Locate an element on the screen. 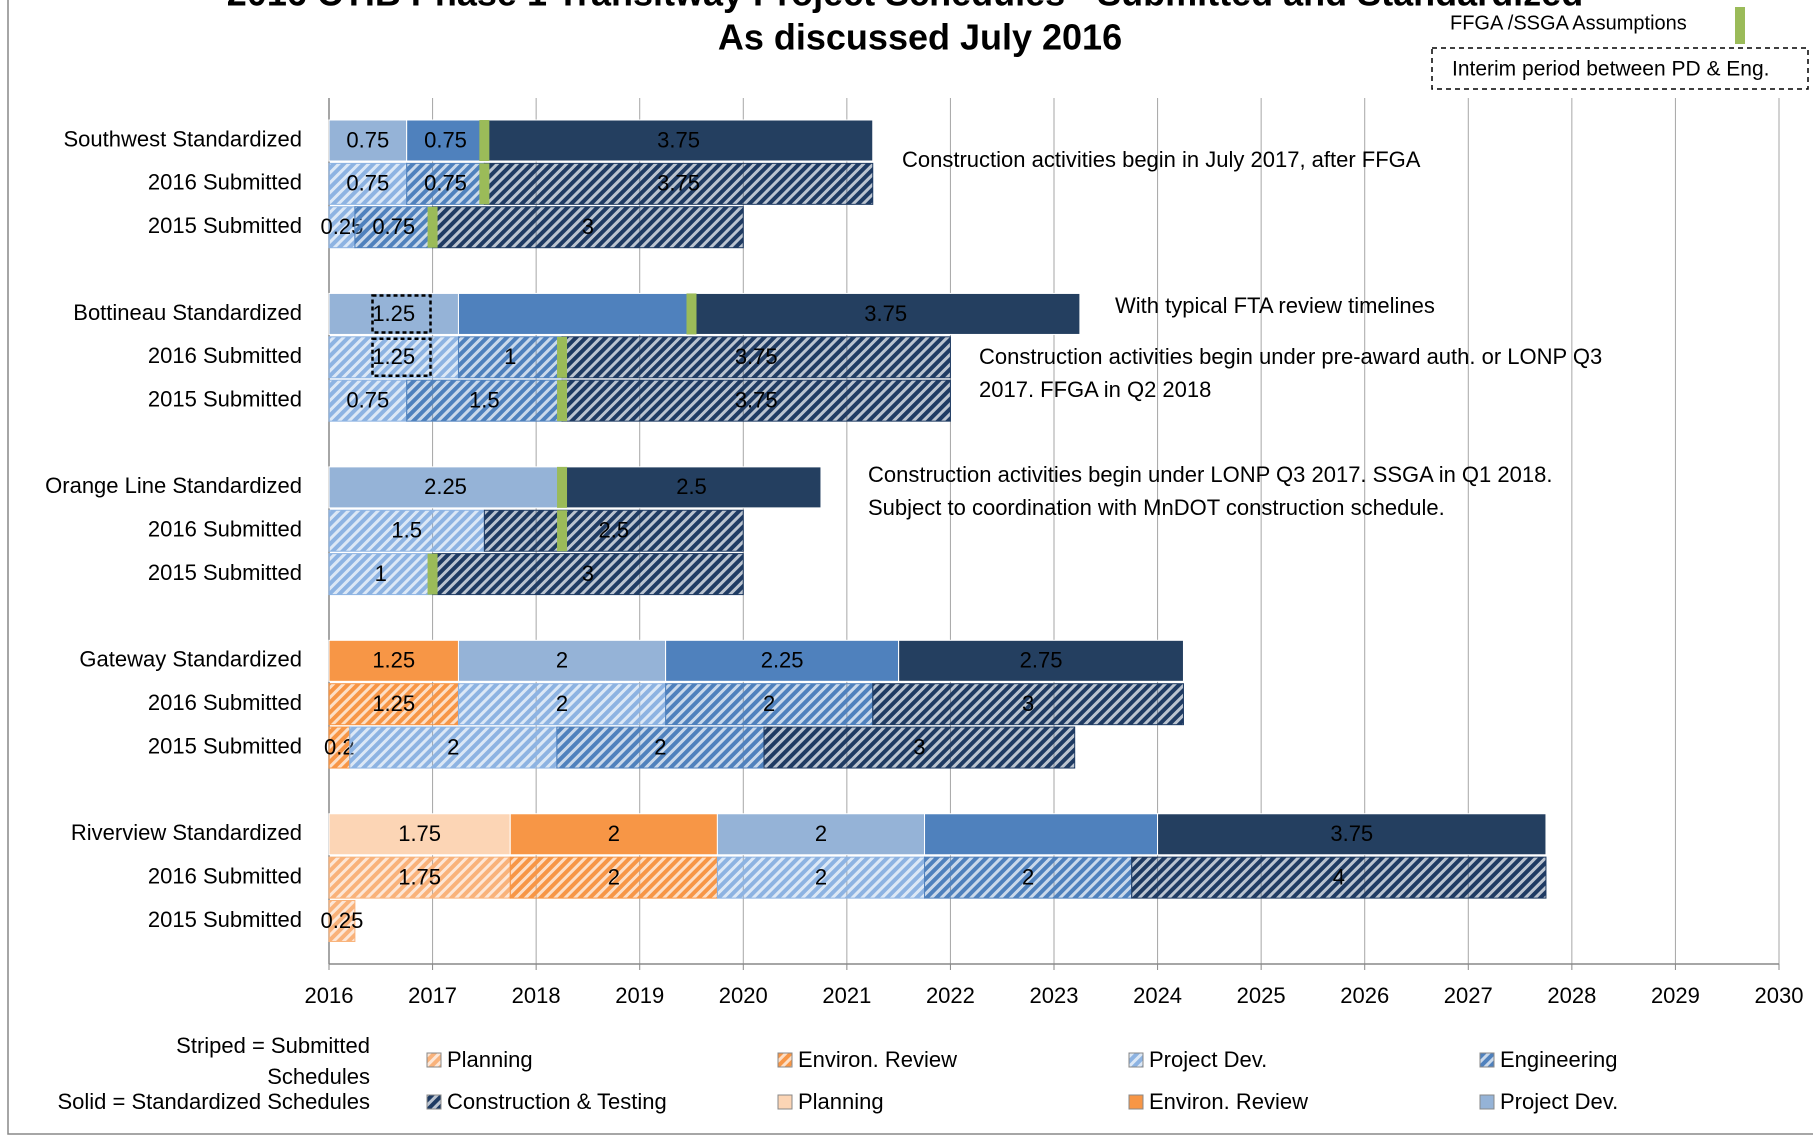 This screenshot has width=1813, height=1140. x-tick-label: 2022 is located at coordinates (950, 995).